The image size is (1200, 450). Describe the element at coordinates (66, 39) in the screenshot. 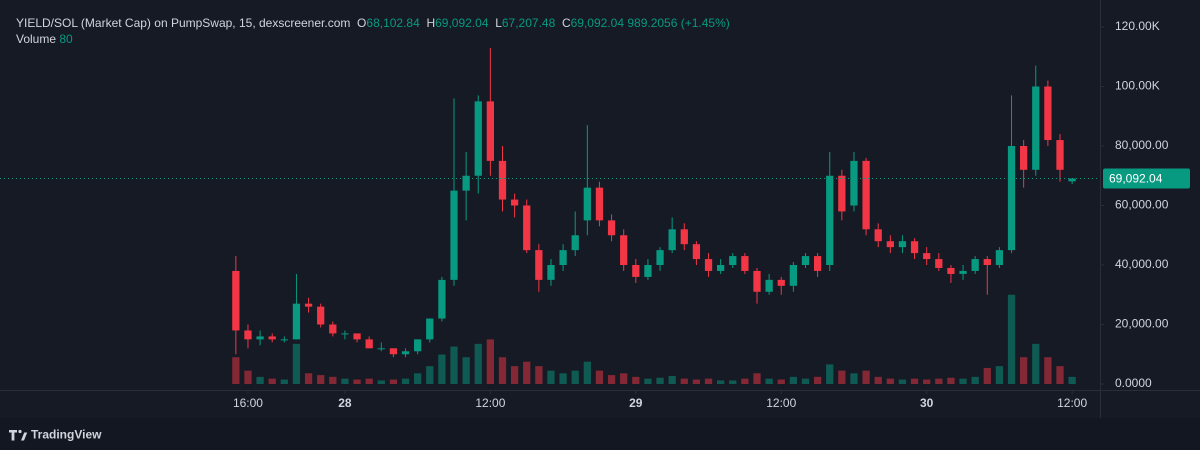

I see `volume-value: 80` at that location.